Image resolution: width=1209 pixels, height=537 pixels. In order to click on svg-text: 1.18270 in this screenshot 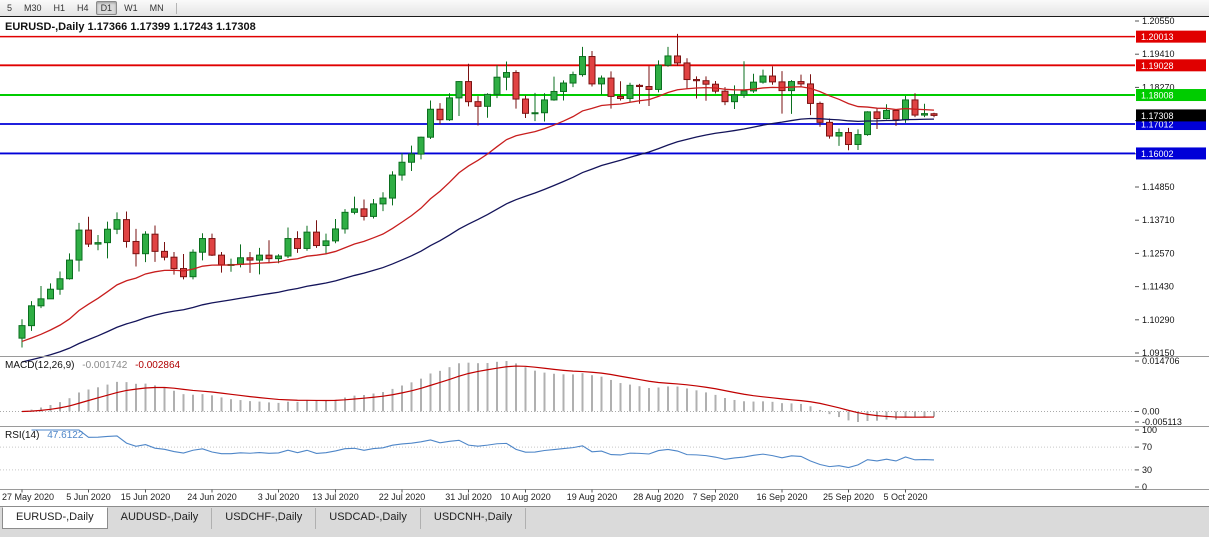, I will do `click(1158, 87)`.